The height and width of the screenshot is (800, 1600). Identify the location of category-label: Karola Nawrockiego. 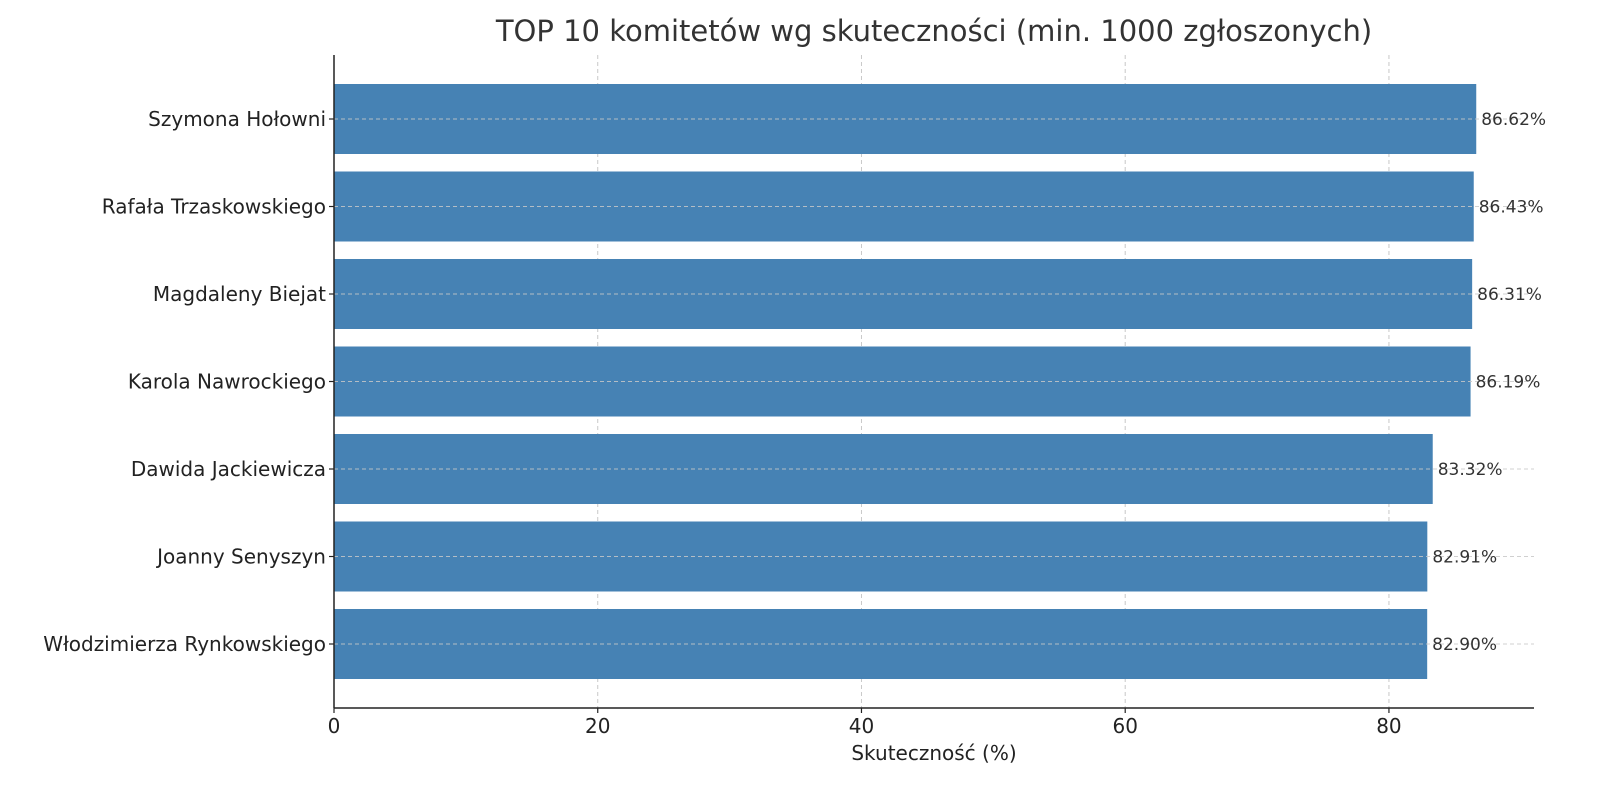
(227, 382).